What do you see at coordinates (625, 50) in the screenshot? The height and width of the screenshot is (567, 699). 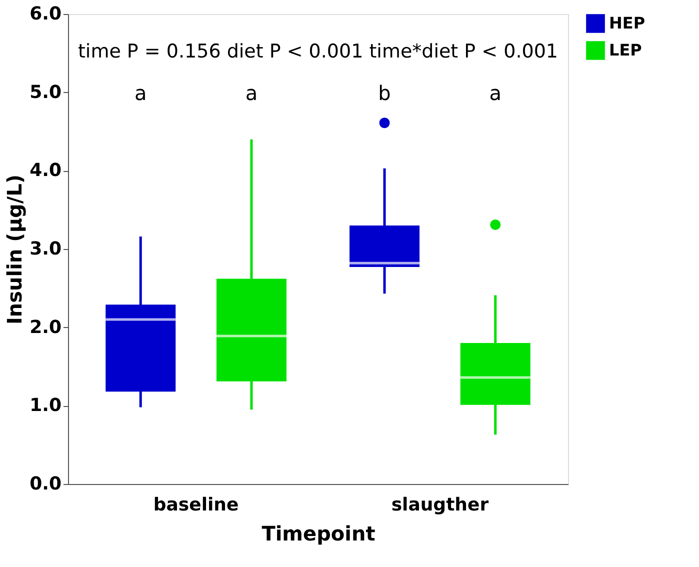 I see `legend-label: LEP` at bounding box center [625, 50].